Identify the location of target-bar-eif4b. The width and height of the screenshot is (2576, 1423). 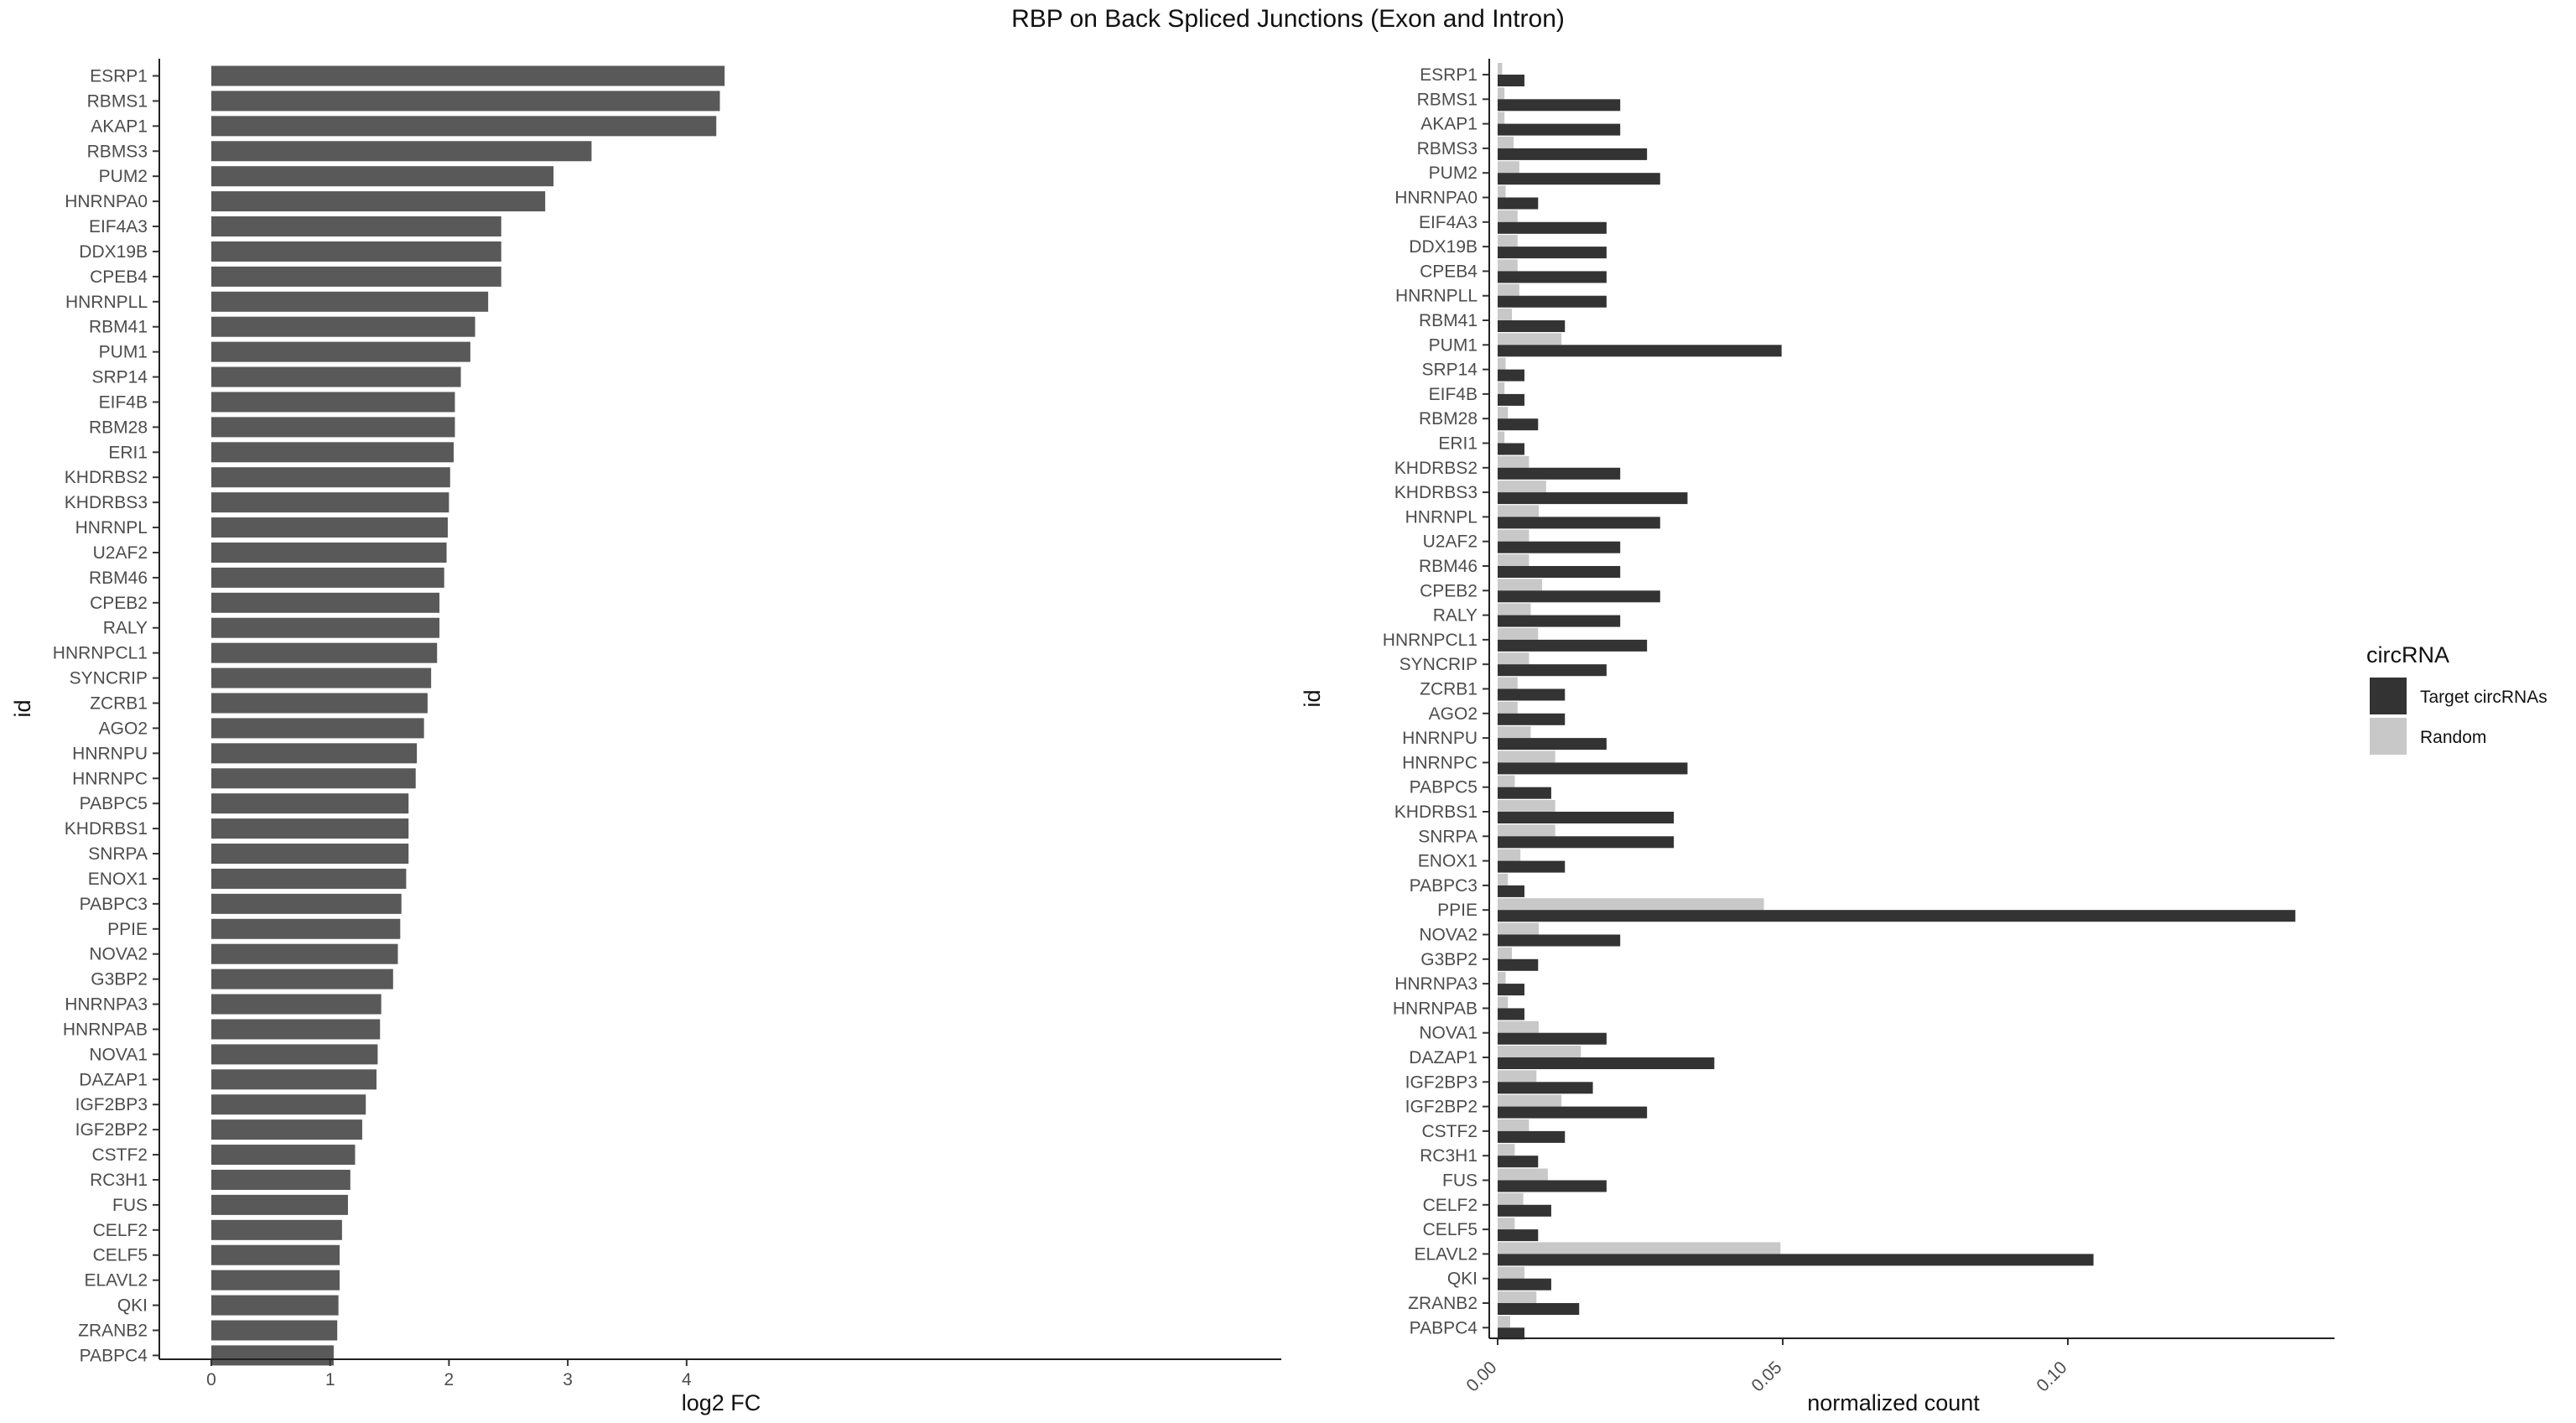
(1511, 399).